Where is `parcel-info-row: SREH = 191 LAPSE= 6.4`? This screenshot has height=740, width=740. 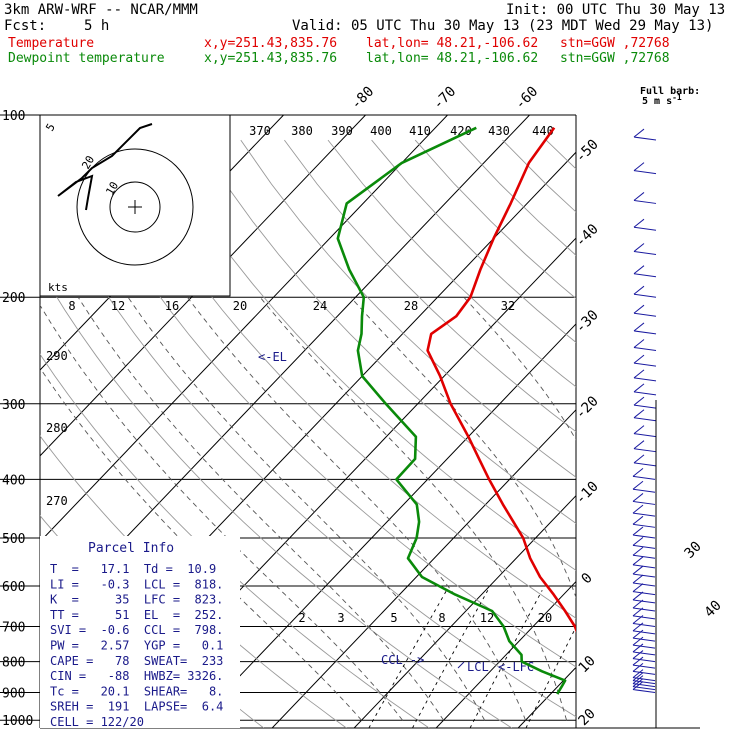
parcel-info-row: SREH = 191 LAPSE= 6.4 is located at coordinates (136, 707).